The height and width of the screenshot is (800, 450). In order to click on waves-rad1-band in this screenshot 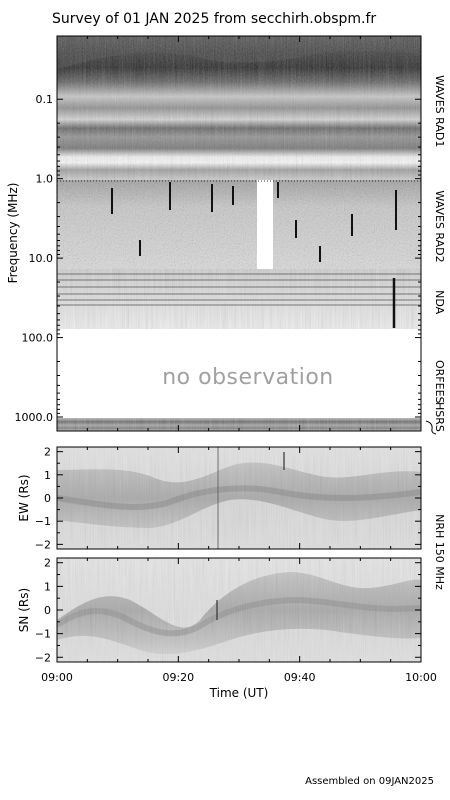, I will do `click(239, 108)`.